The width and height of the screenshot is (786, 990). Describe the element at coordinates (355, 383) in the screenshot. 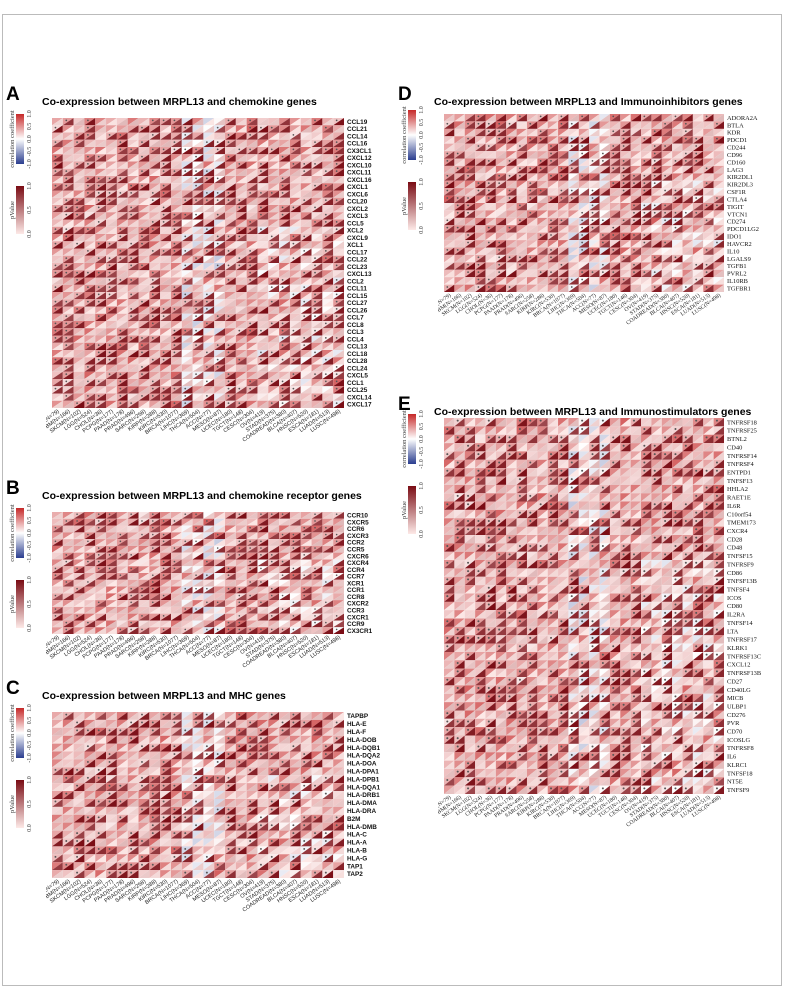

I see `gene-label: CCL1` at that location.